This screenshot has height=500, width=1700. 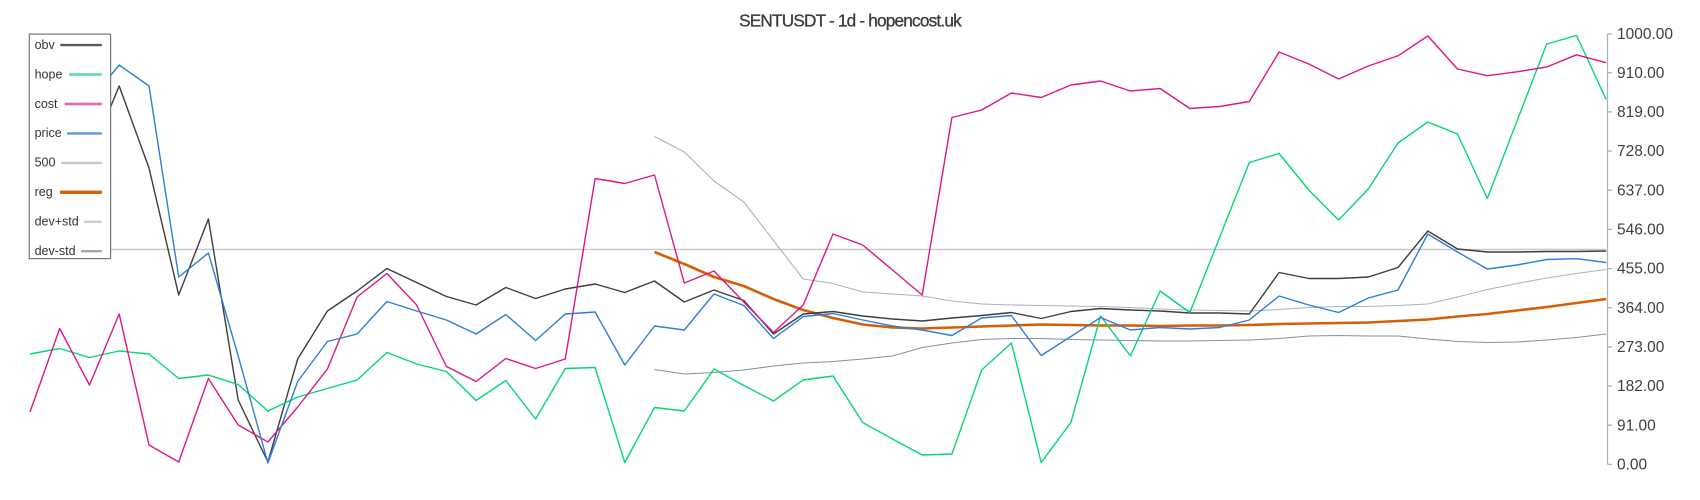 I want to click on svg-text: 273.00, so click(x=1641, y=347).